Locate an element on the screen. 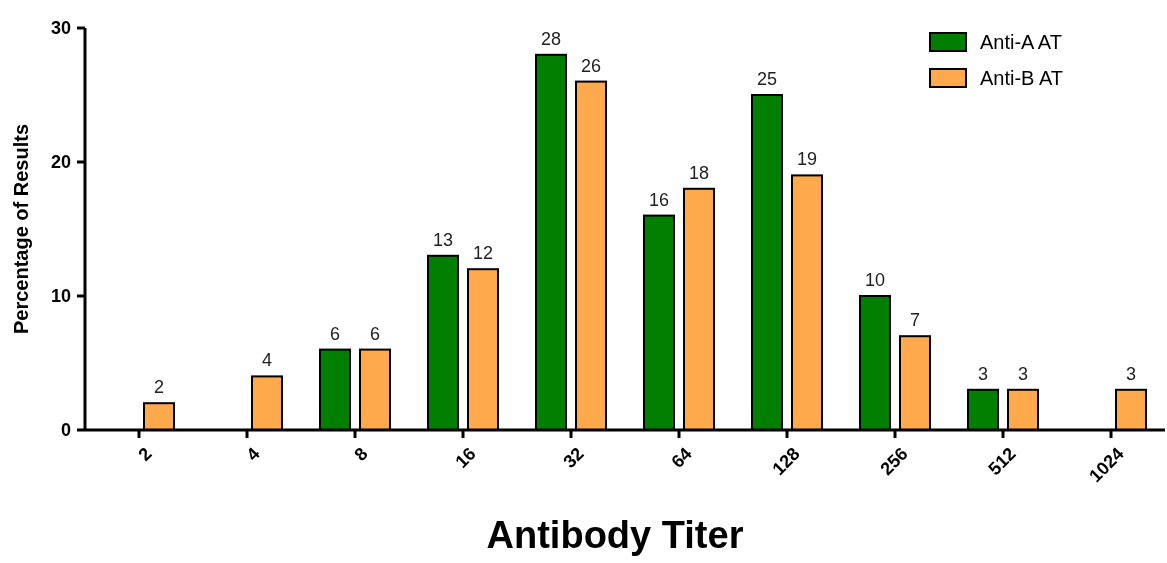 This screenshot has width=1167, height=563. legend-label: Anti-B AT is located at coordinates (1021, 78).